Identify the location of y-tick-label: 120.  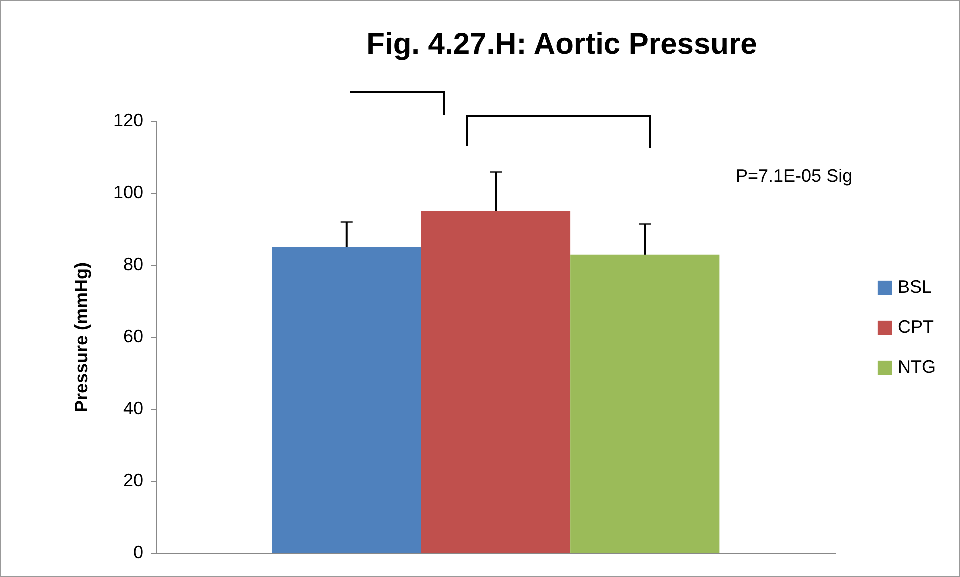
(128, 120).